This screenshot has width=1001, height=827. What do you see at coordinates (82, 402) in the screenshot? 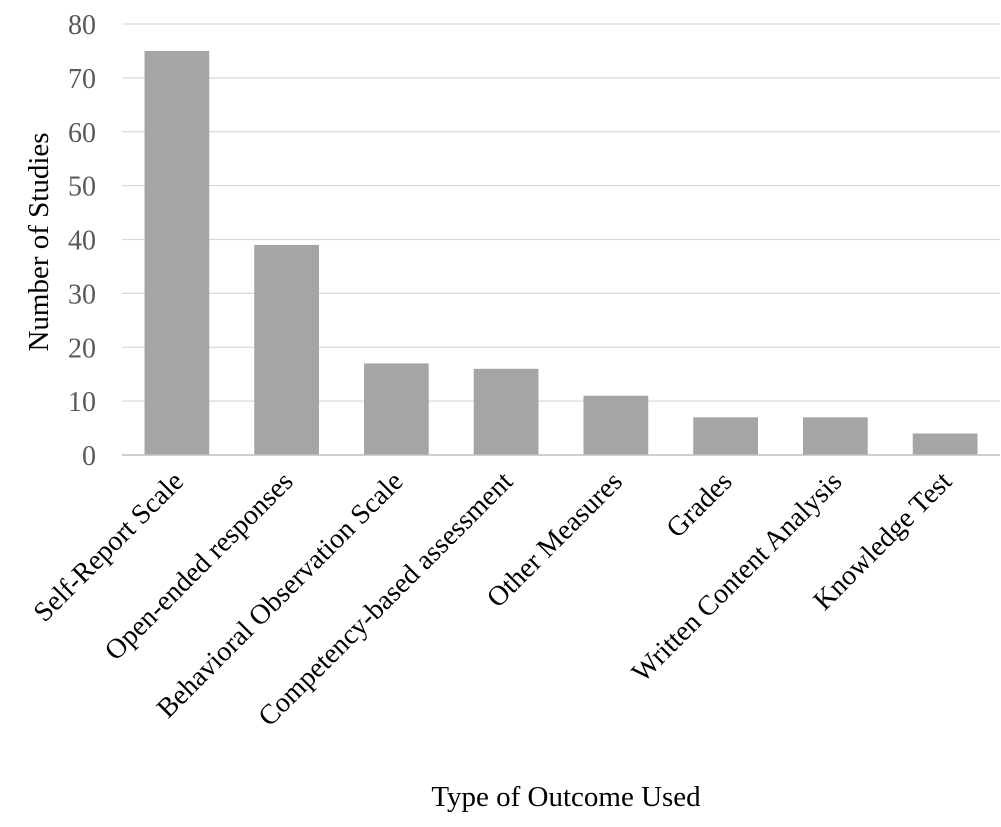
I see `y-tick-label: 10` at bounding box center [82, 402].